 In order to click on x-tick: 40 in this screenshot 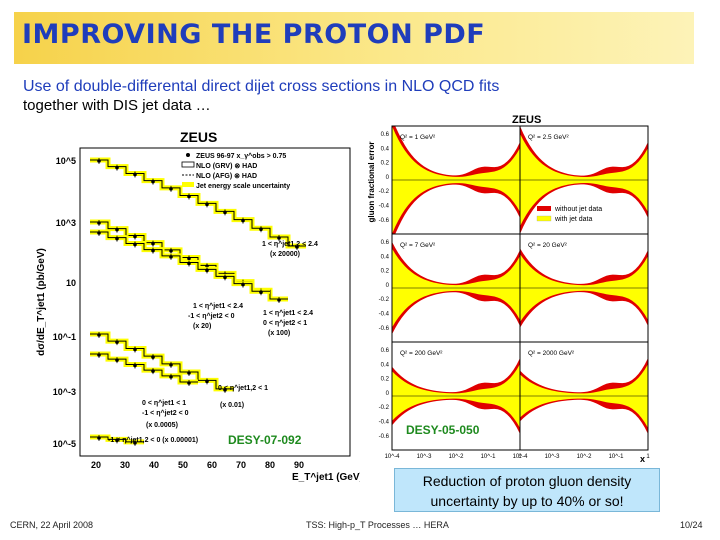, I will do `click(154, 465)`.